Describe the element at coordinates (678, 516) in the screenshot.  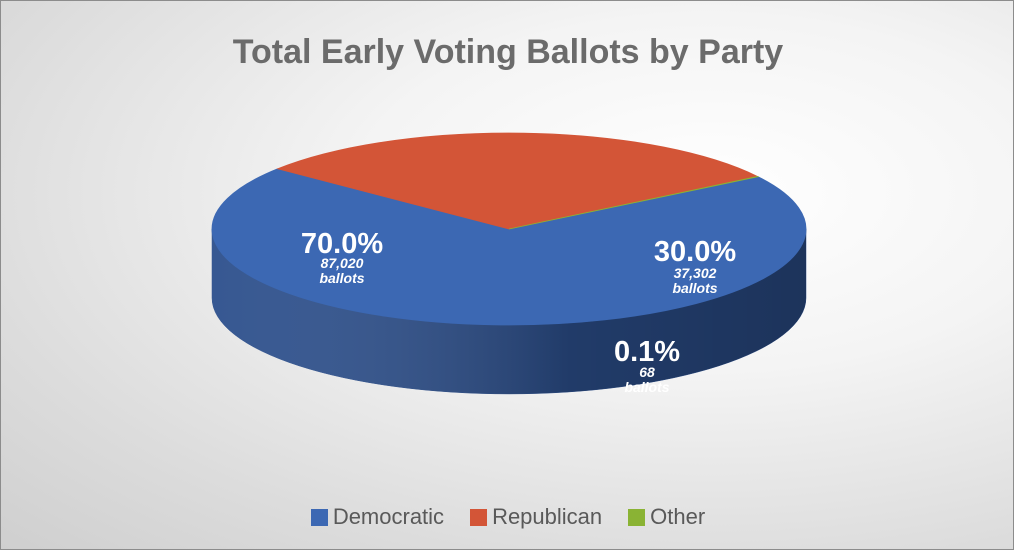
I see `legend-label-other: Other` at that location.